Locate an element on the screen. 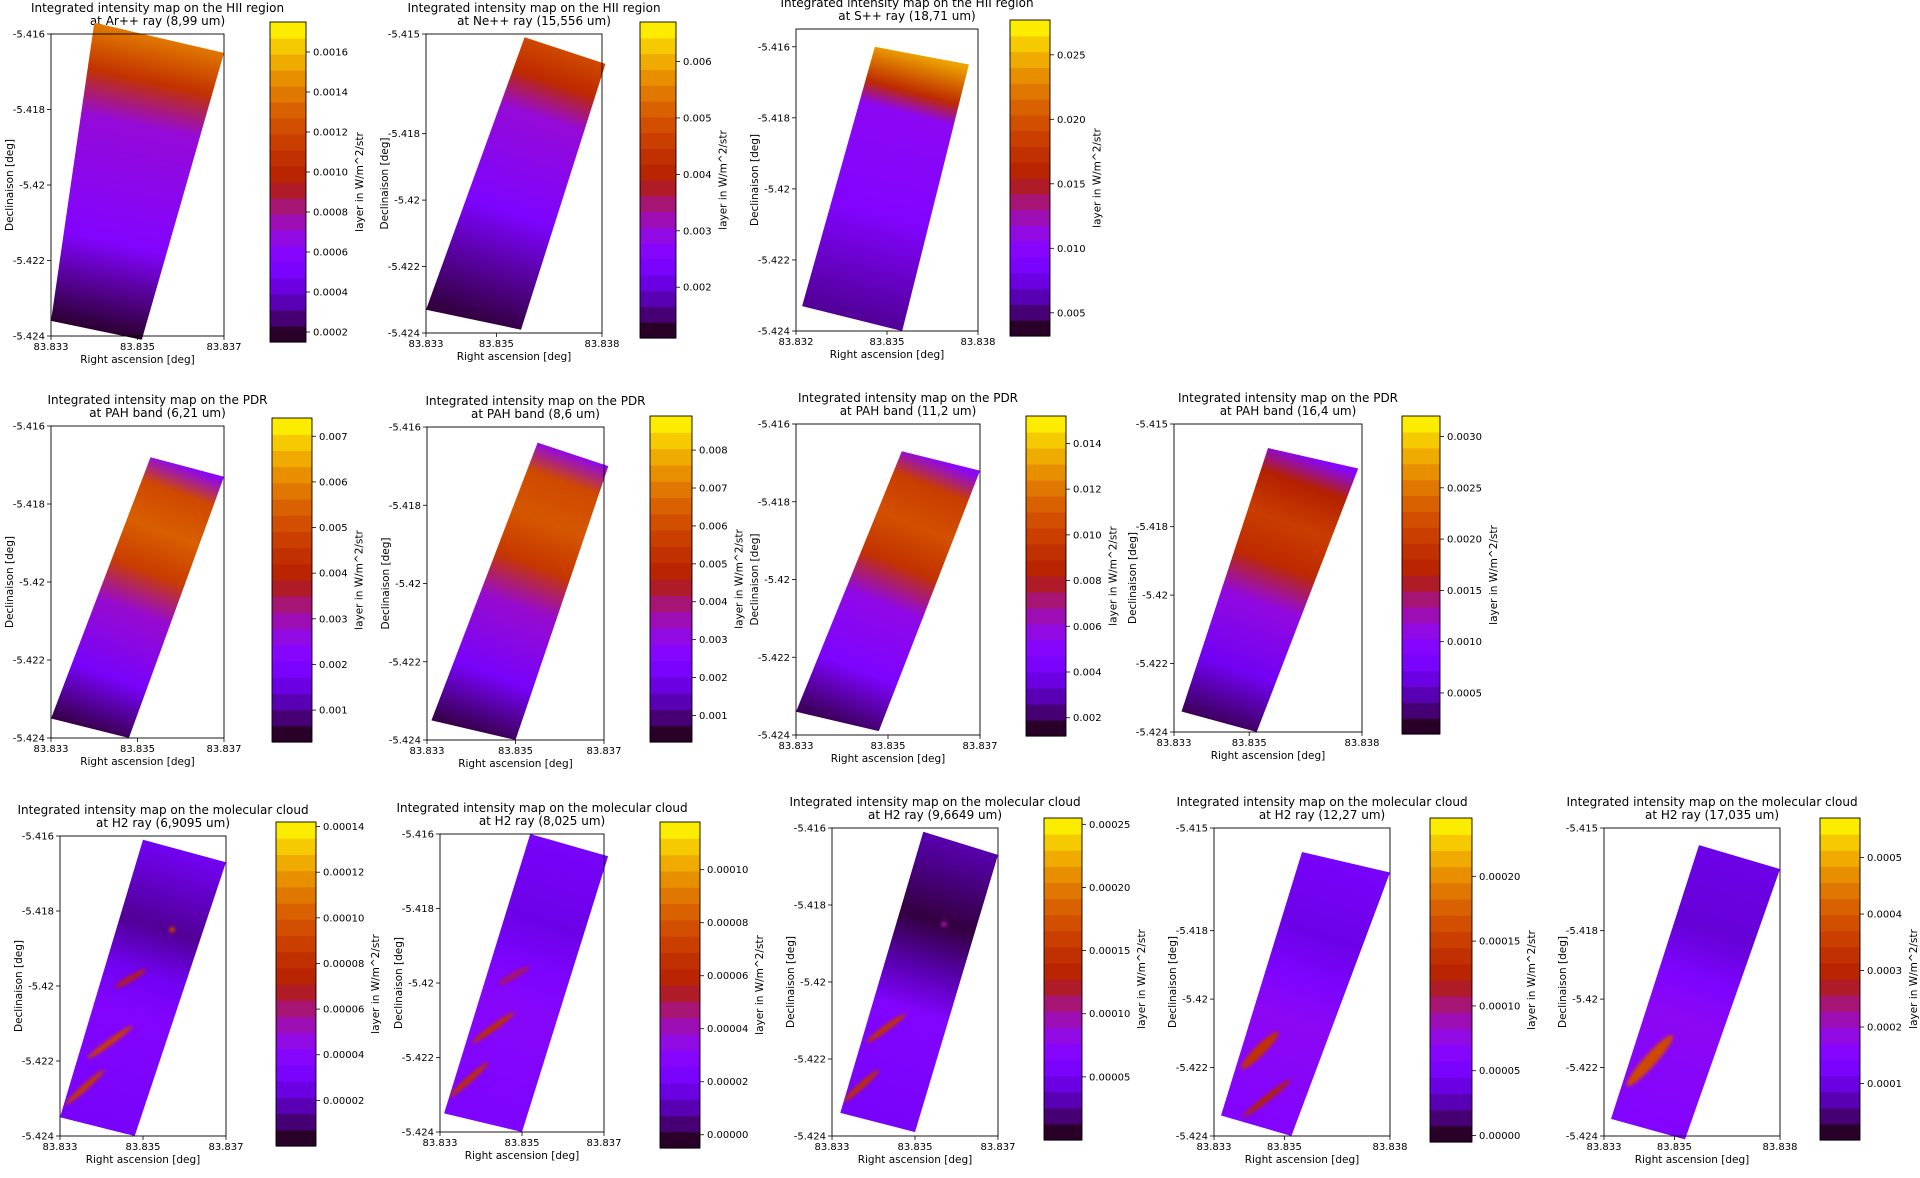 This screenshot has height=1178, width=1920. chart-title-line2: at H2 ray (17,035 um) is located at coordinates (1712, 815).